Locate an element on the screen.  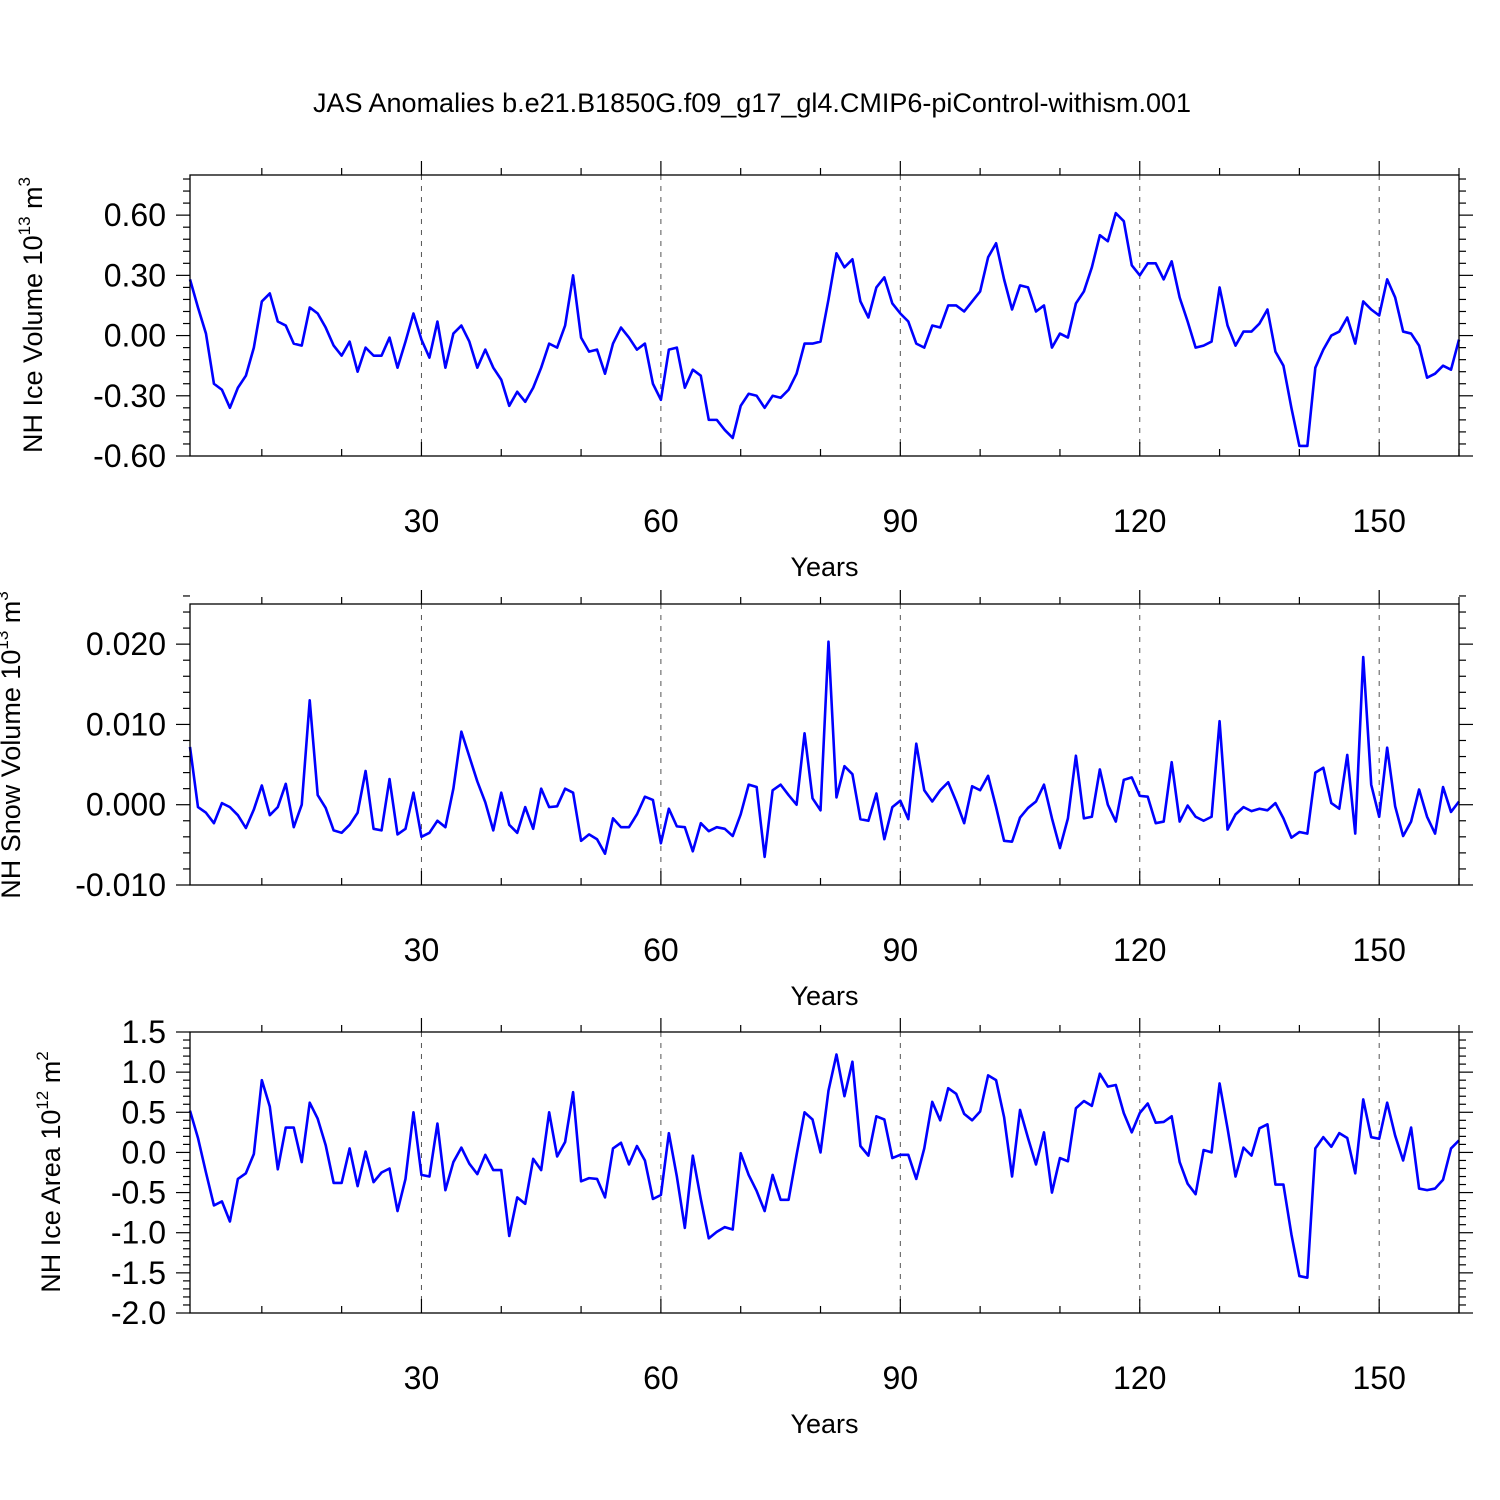
y-axis-label: NH Snow Volume 1013 m3 is located at coordinates (13, 745).